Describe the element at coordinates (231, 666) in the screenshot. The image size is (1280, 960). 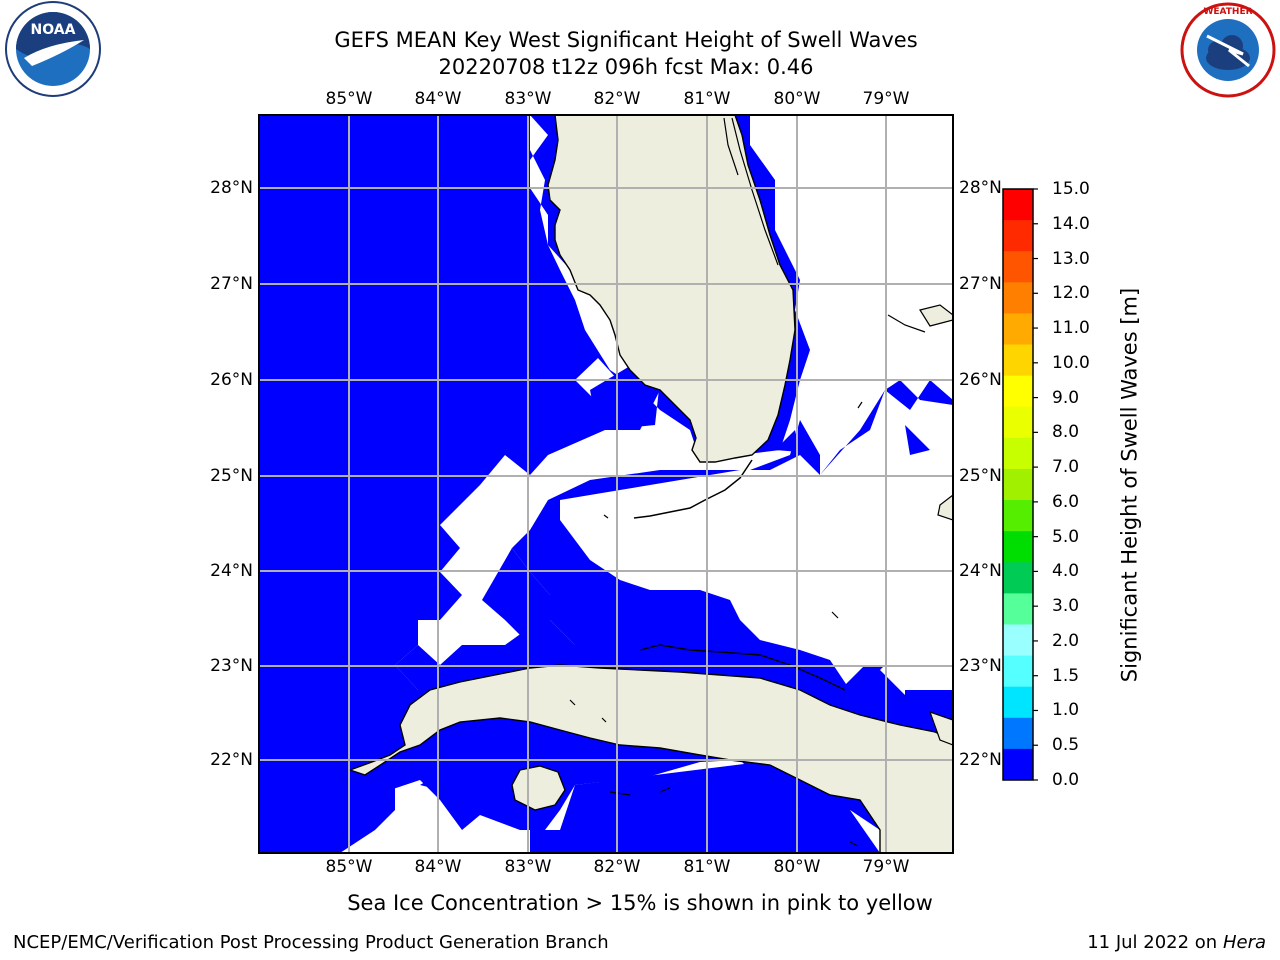
I see `lat-label-left: 23°N` at that location.